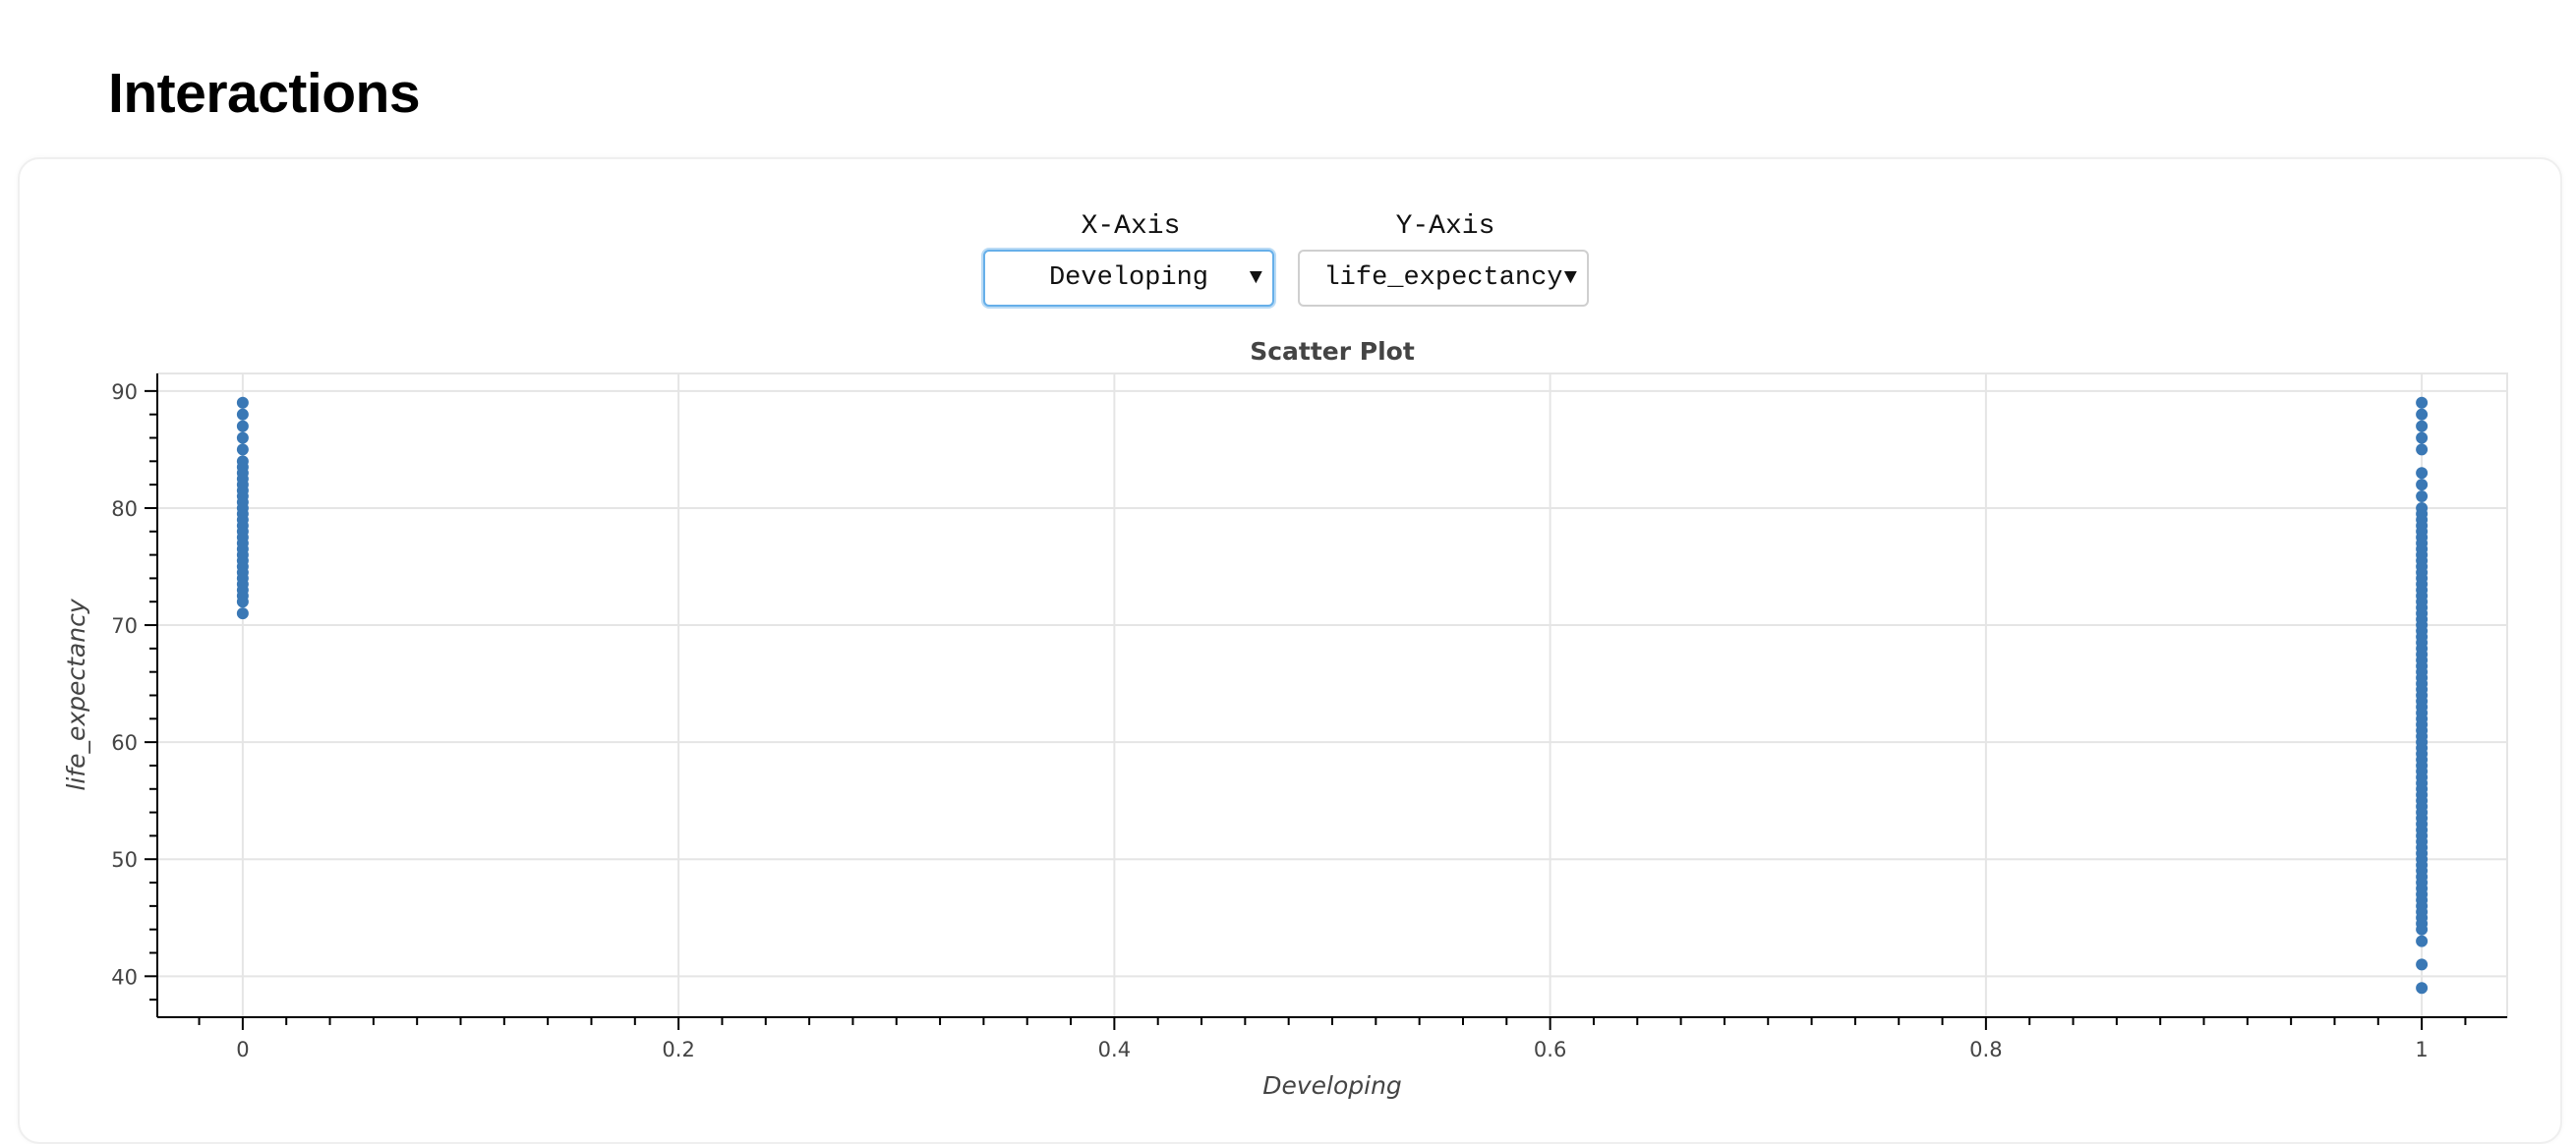  I want to click on x-tick-label: 0.6, so click(1550, 1049).